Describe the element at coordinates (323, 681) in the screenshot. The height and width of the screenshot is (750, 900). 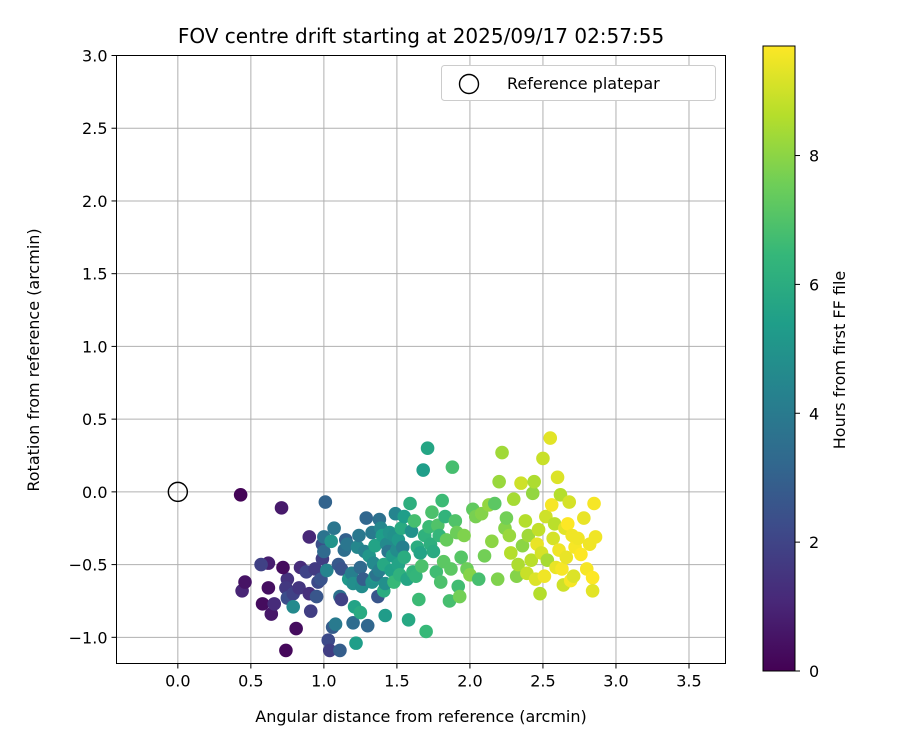
I see `x-tick-label: 1.0` at that location.